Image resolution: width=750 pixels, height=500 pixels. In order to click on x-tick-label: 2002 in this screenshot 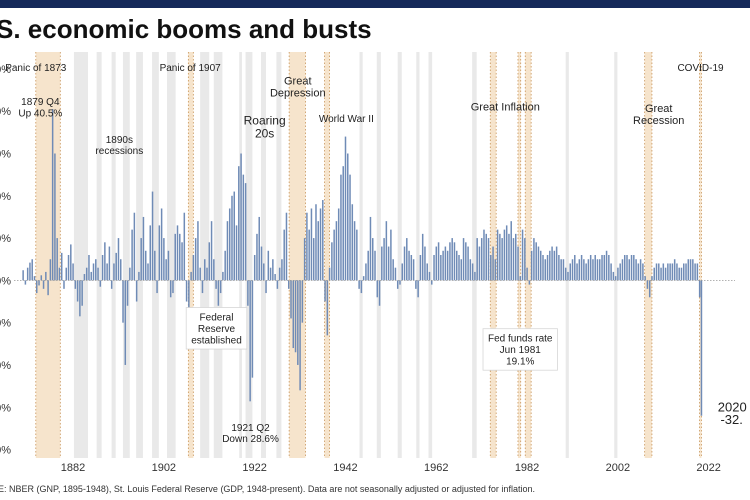, I will do `click(618, 468)`.